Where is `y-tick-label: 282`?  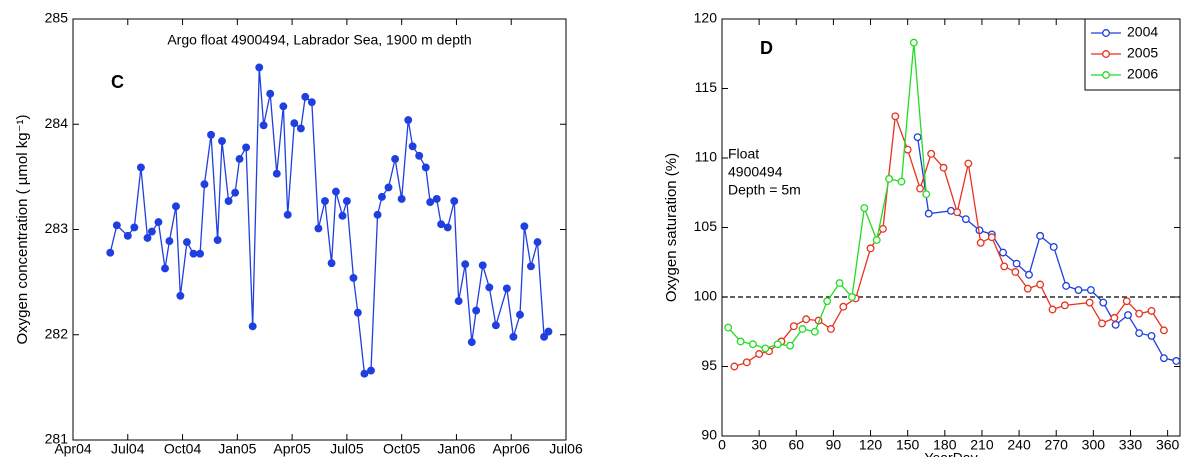 y-tick-label: 282 is located at coordinates (57, 333).